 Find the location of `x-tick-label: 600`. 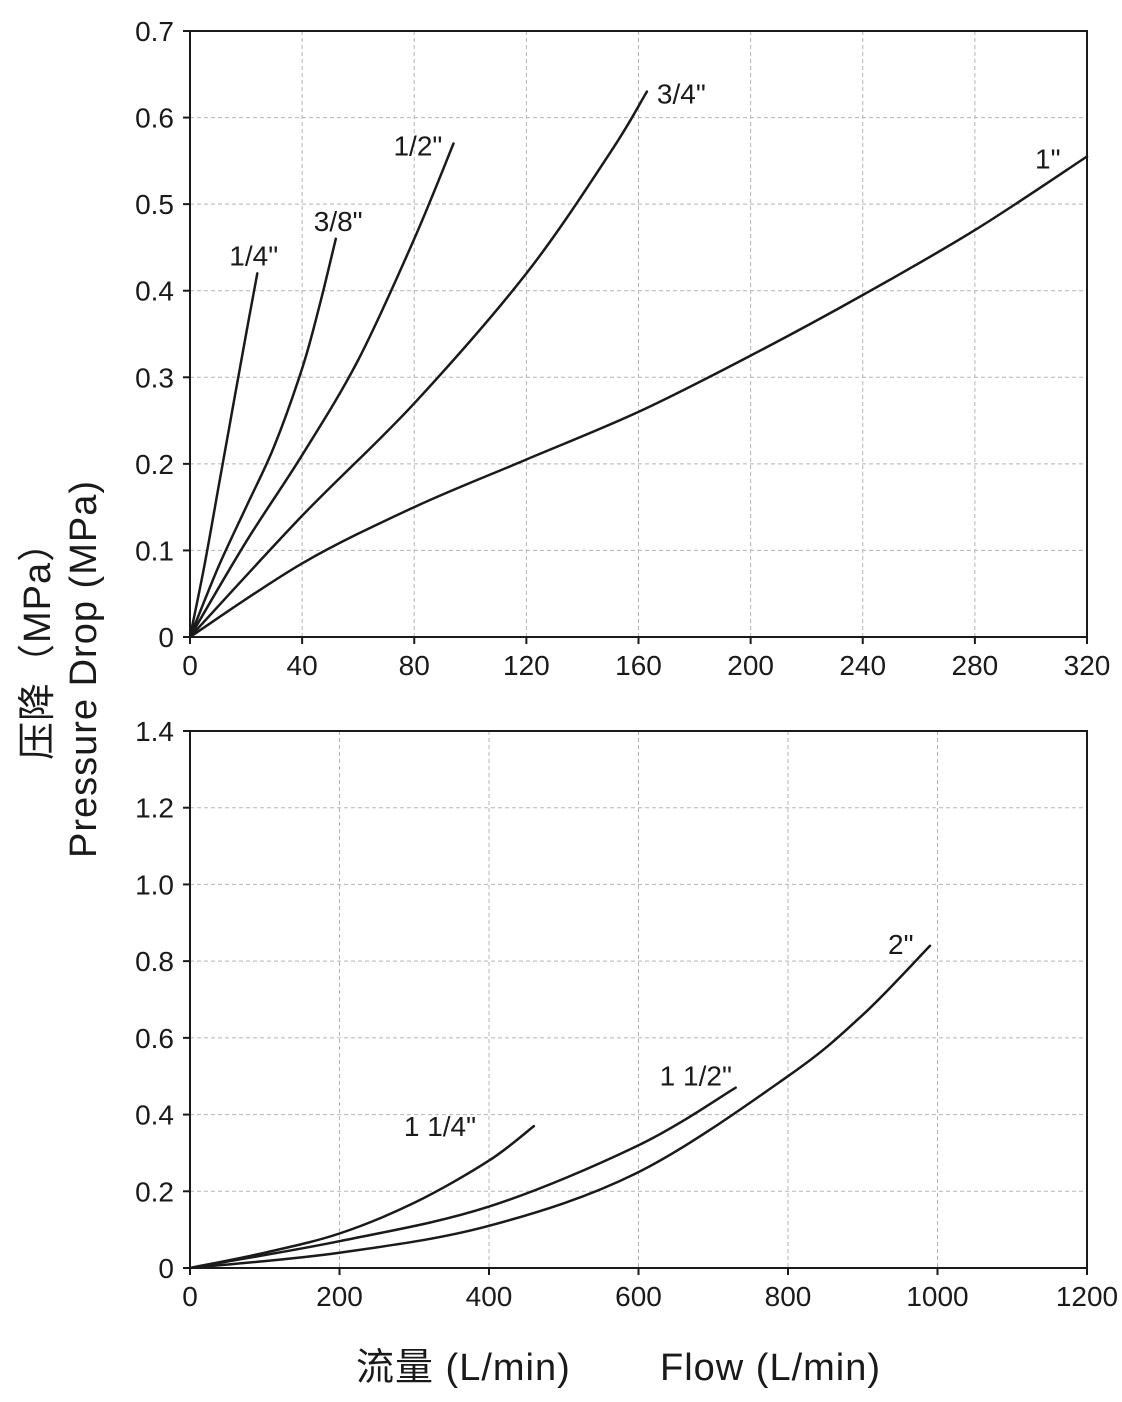

x-tick-label: 600 is located at coordinates (638, 1296).